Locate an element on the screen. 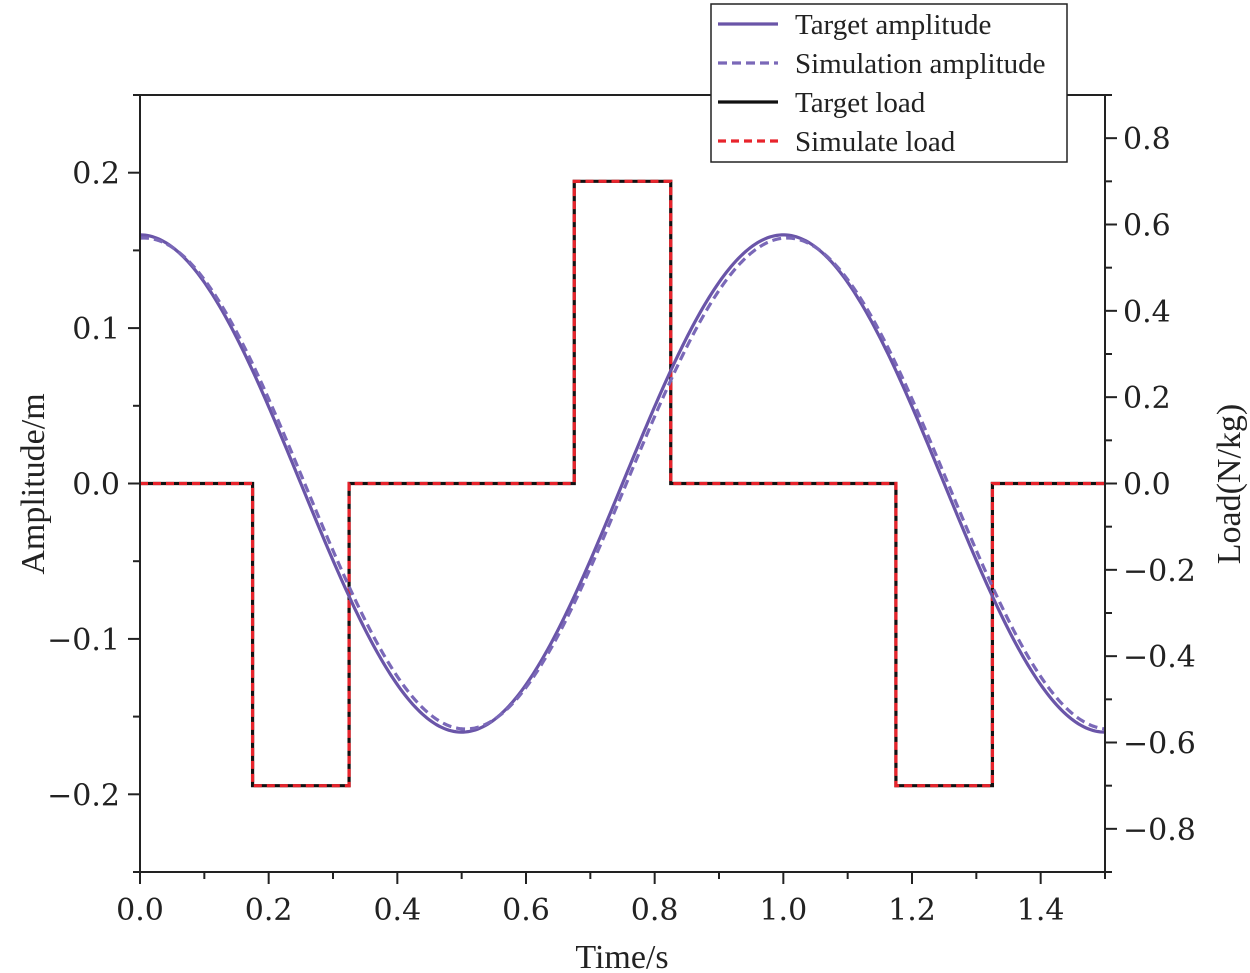  y-right-tick-label: −0.2 is located at coordinates (1159, 571).